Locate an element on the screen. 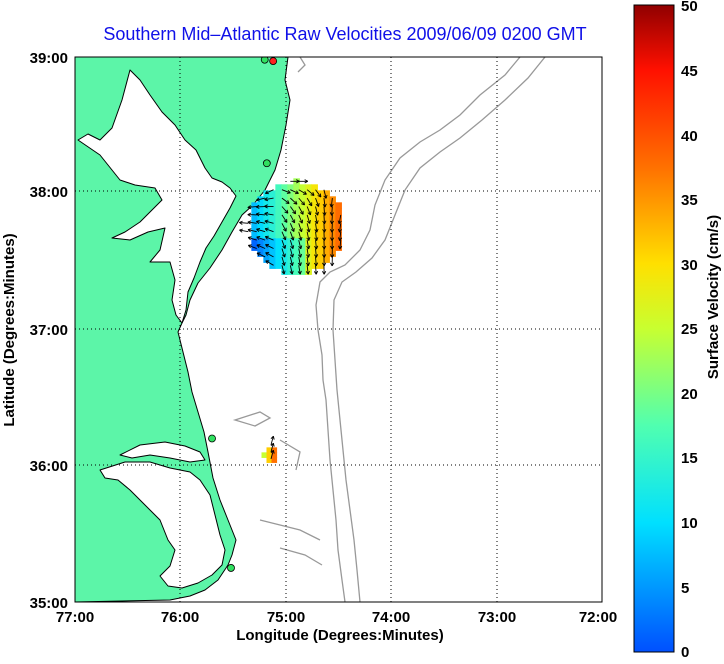 Image resolution: width=724 pixels, height=664 pixels. y-tick-label: 35:00 is located at coordinates (49, 603).